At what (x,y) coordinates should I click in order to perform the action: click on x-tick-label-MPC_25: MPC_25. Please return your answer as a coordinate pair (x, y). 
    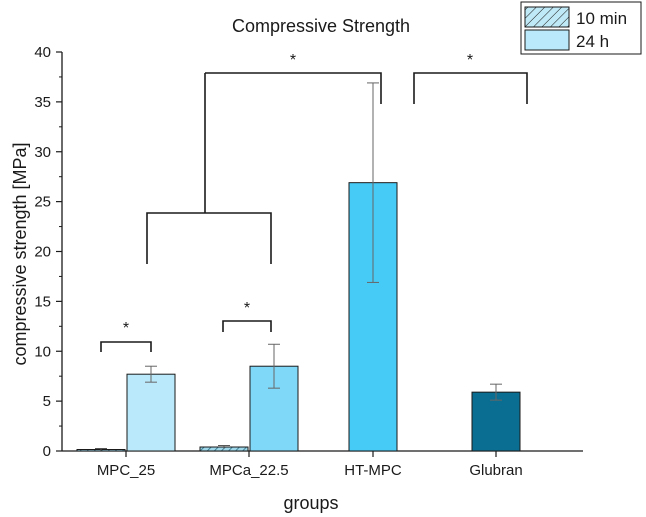
    Looking at the image, I should click on (126, 470).